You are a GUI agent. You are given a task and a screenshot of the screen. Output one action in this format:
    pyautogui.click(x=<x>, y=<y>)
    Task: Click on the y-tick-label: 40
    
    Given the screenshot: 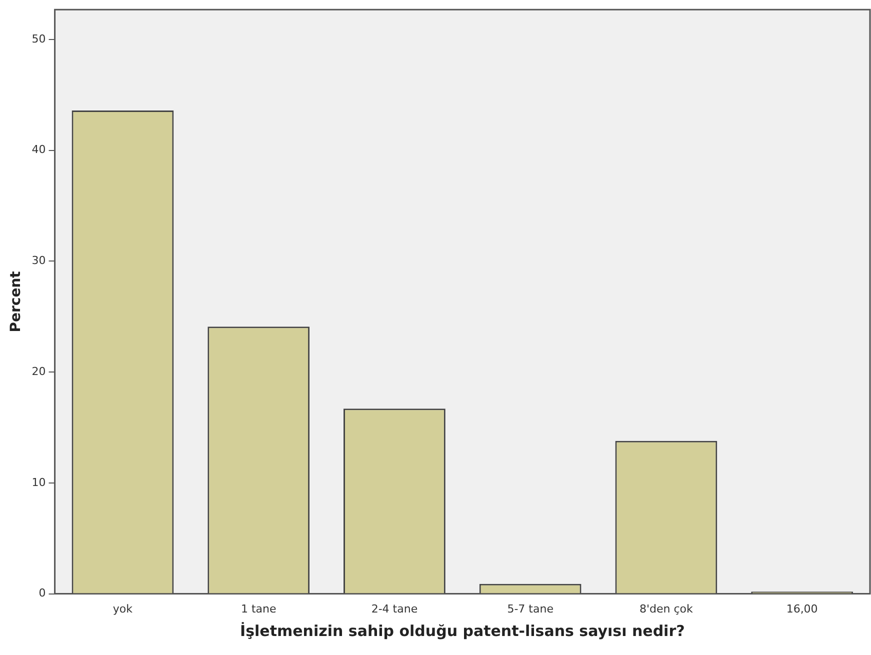 What is the action you would take?
    pyautogui.click(x=39, y=149)
    